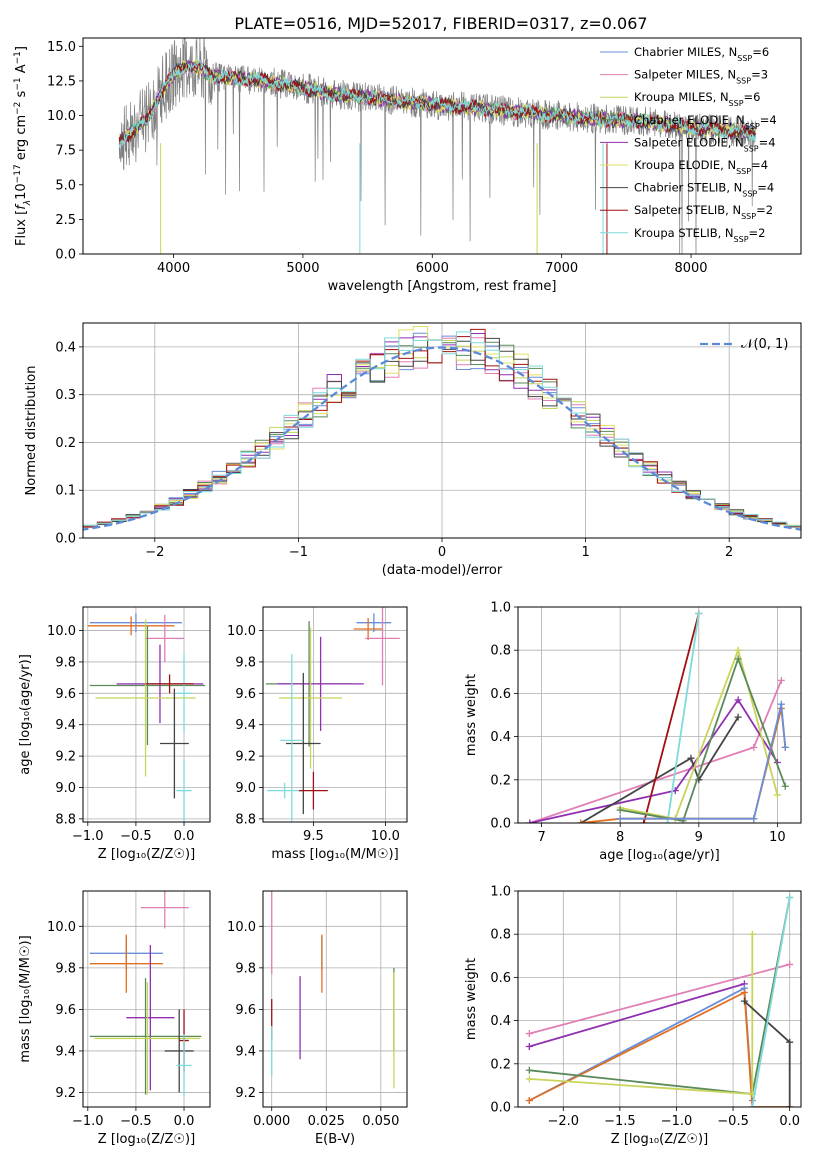 The width and height of the screenshot is (819, 1170). I want to click on x-tick-label: 8, so click(620, 837).